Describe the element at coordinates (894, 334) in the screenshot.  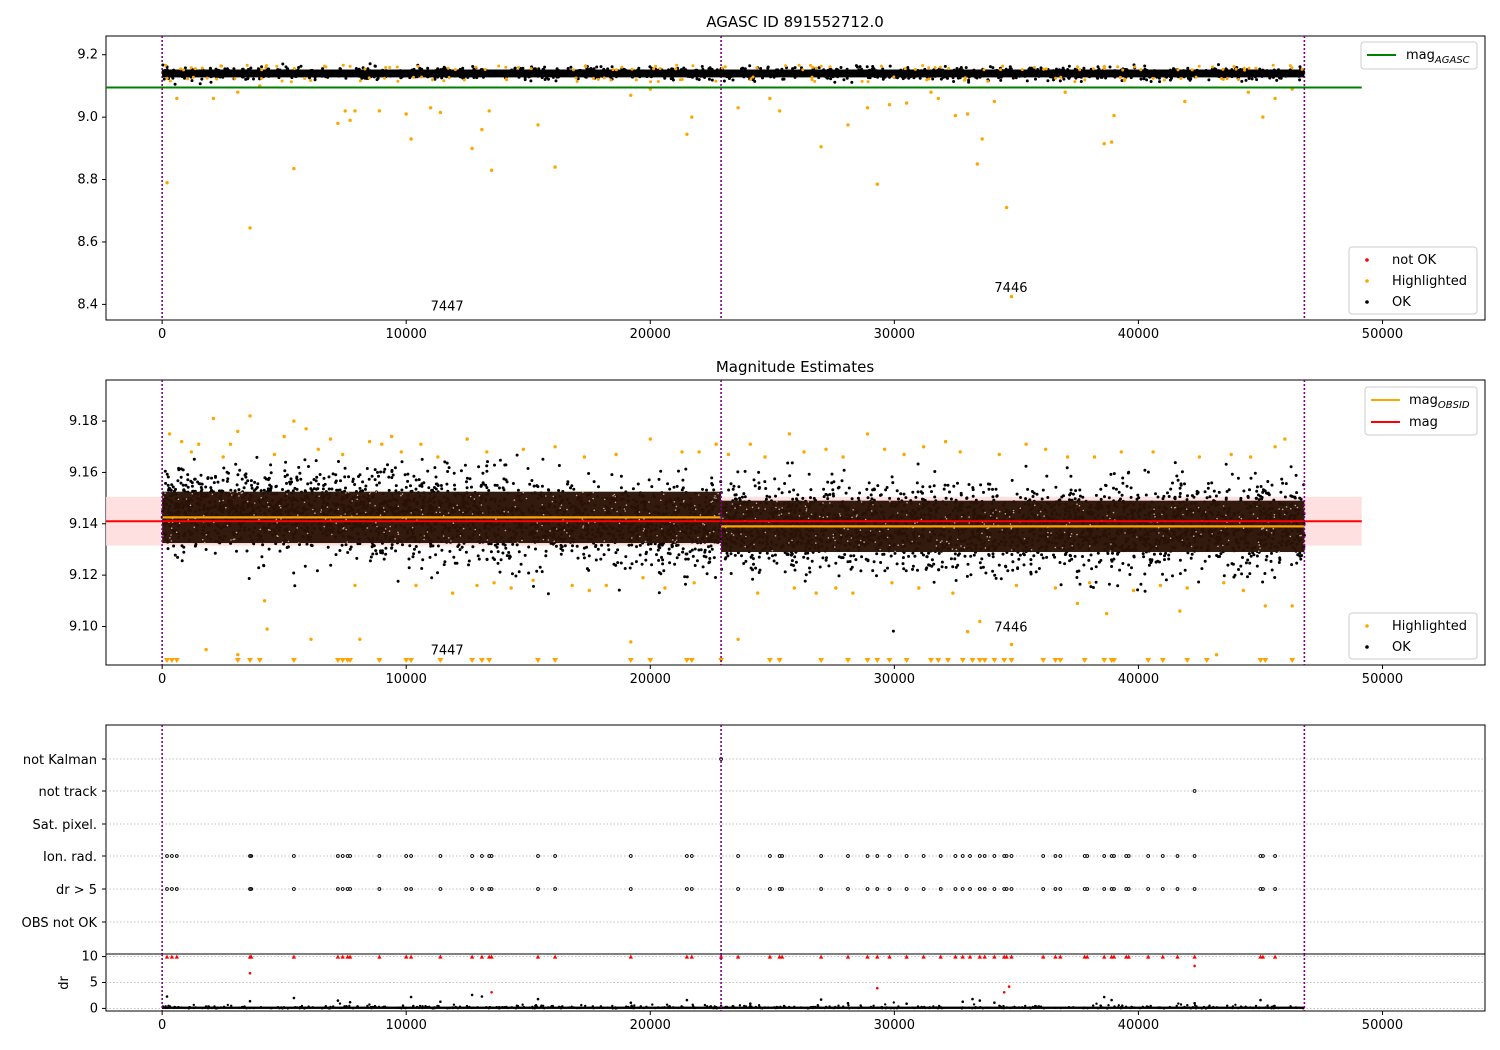
I see `x-tick-label: 30000` at that location.